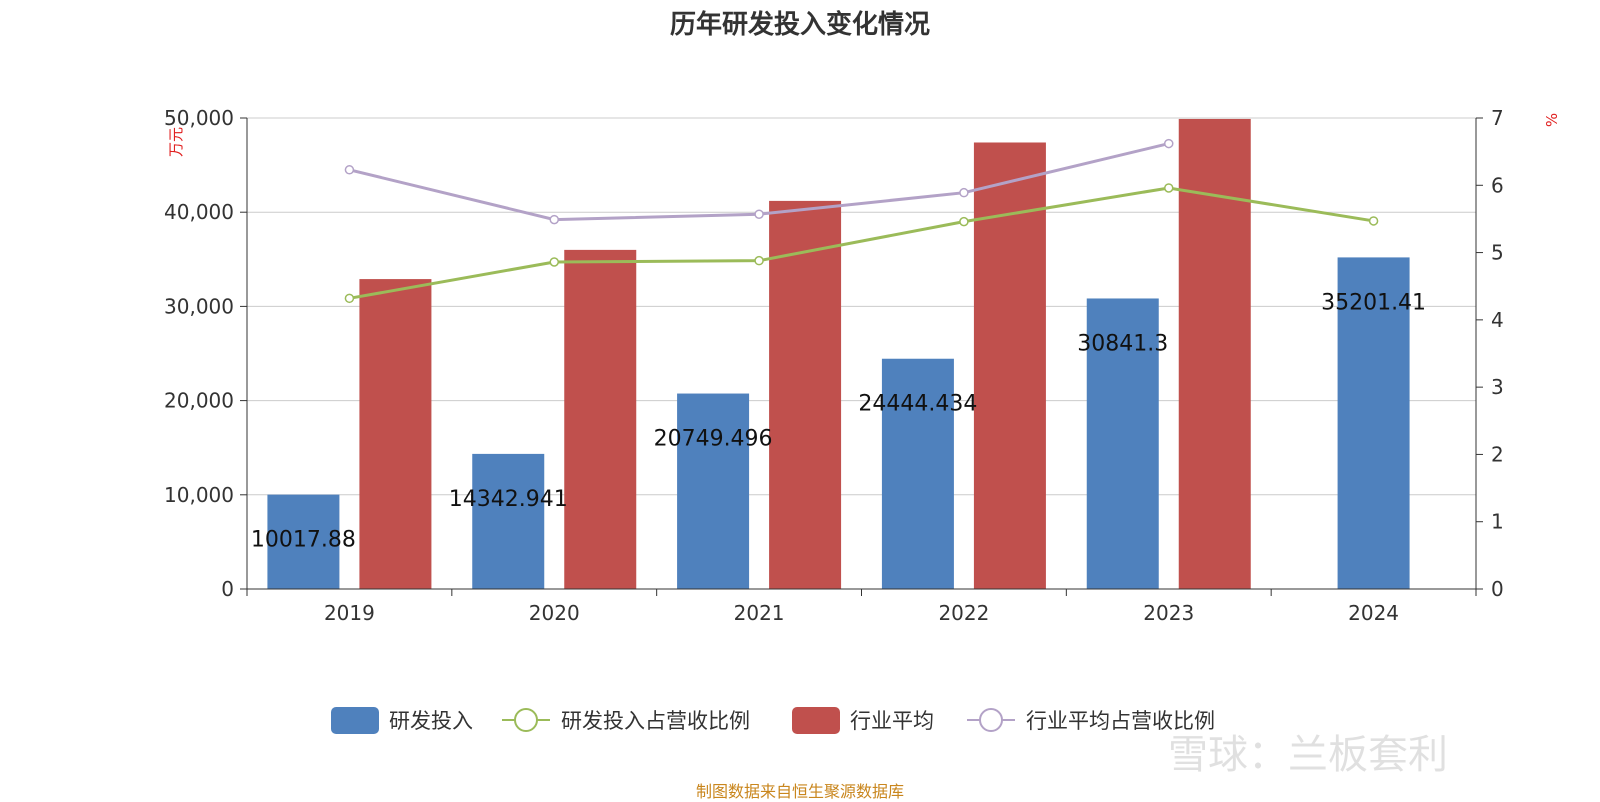 This screenshot has height=802, width=1600. Describe the element at coordinates (508, 499) in the screenshot. I see `bar-data-label: 14342.941` at that location.